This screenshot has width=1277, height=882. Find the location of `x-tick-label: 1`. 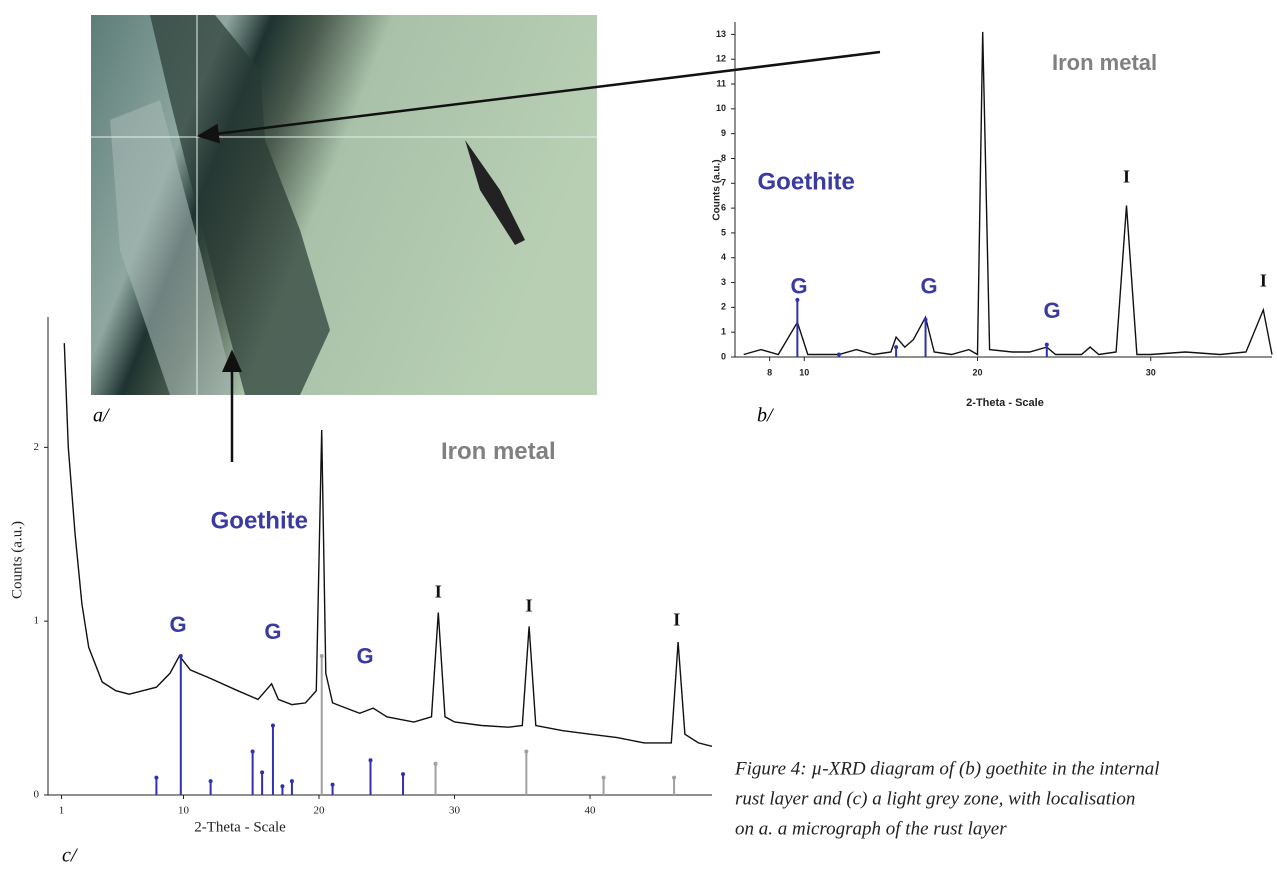

x-tick-label: 1 is located at coordinates (62, 811).